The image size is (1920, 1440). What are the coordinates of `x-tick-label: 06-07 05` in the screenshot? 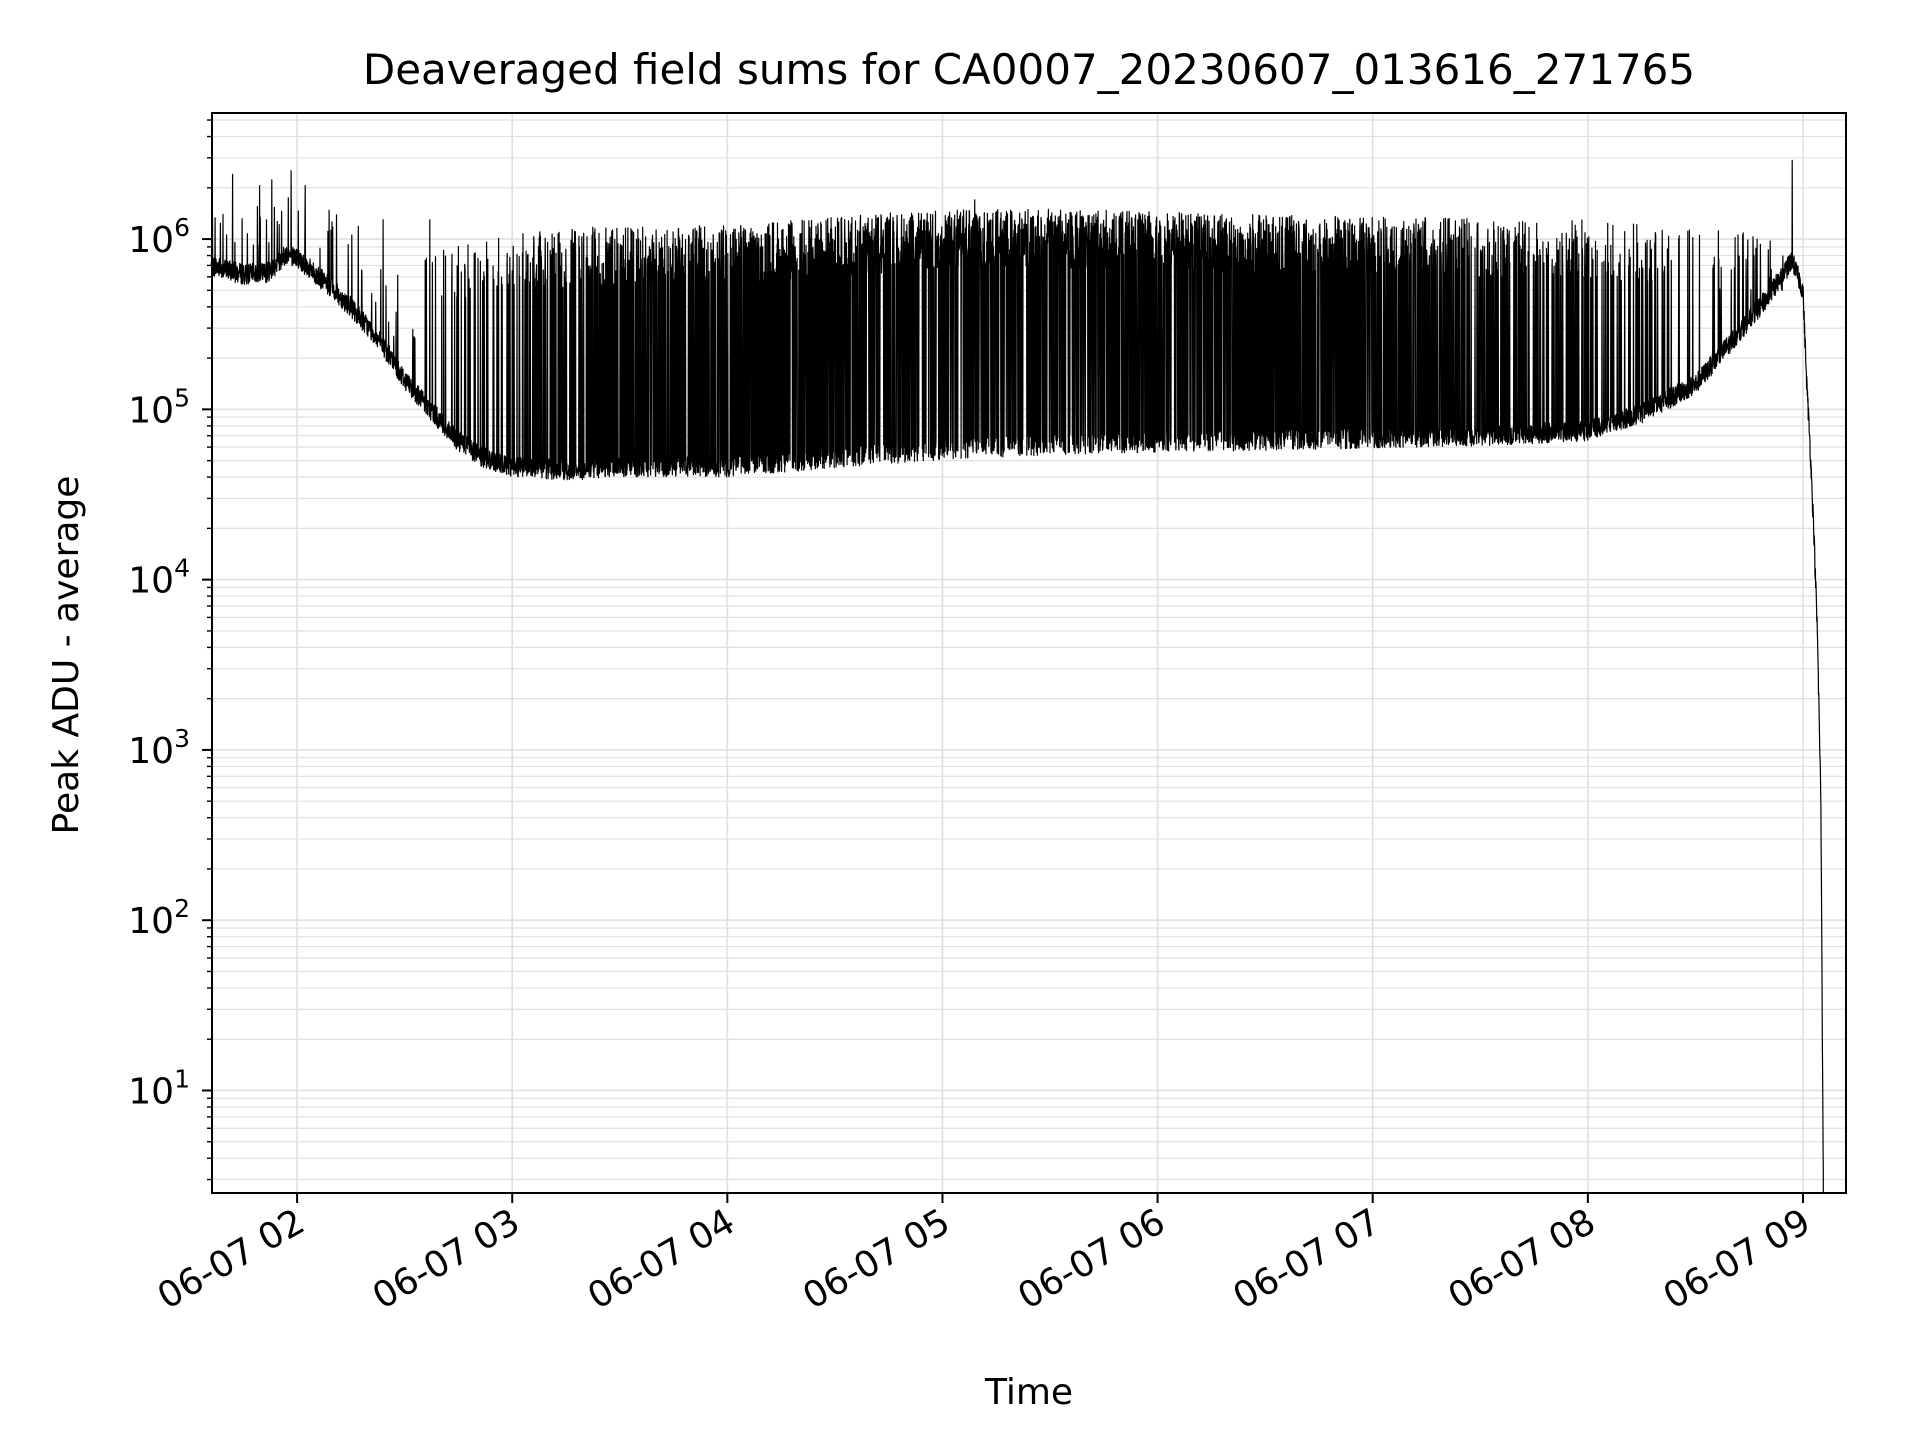 It's located at (876, 1259).